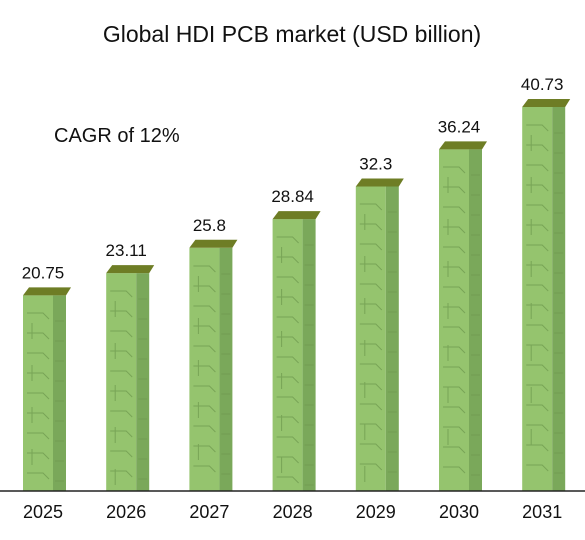 The height and width of the screenshot is (540, 585). Describe the element at coordinates (126, 512) in the screenshot. I see `x-tick-2026: 2026` at that location.